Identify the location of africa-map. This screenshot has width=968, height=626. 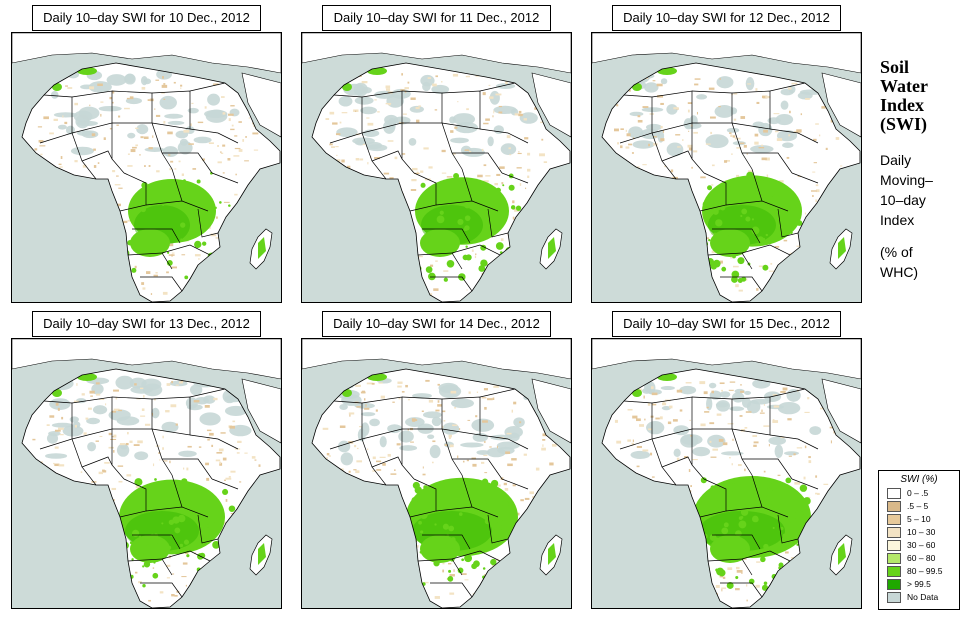
(436, 473).